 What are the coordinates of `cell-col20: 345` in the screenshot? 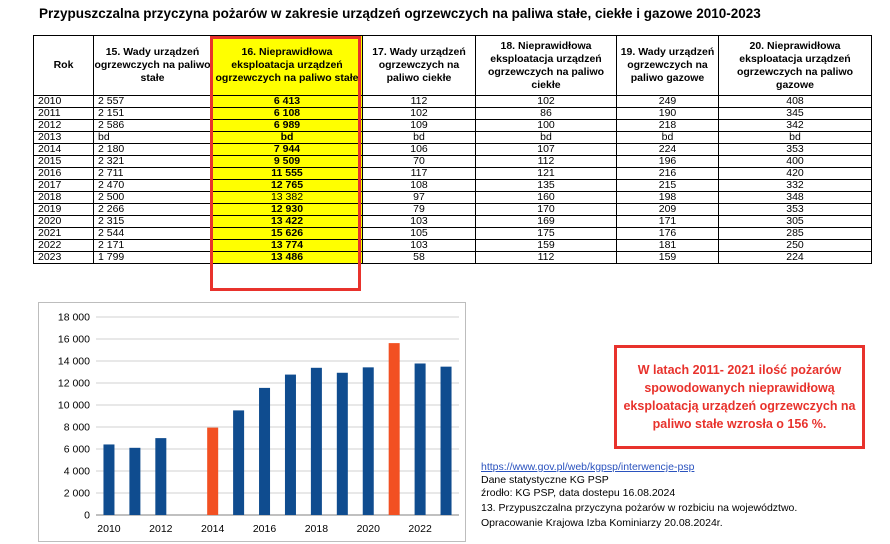 It's located at (795, 113).